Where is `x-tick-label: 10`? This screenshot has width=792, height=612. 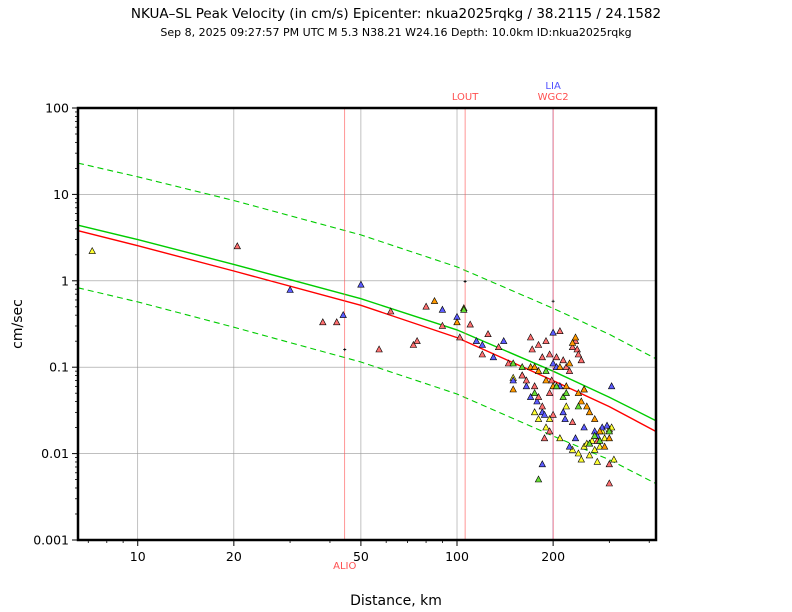
x-tick-label: 10 is located at coordinates (138, 556).